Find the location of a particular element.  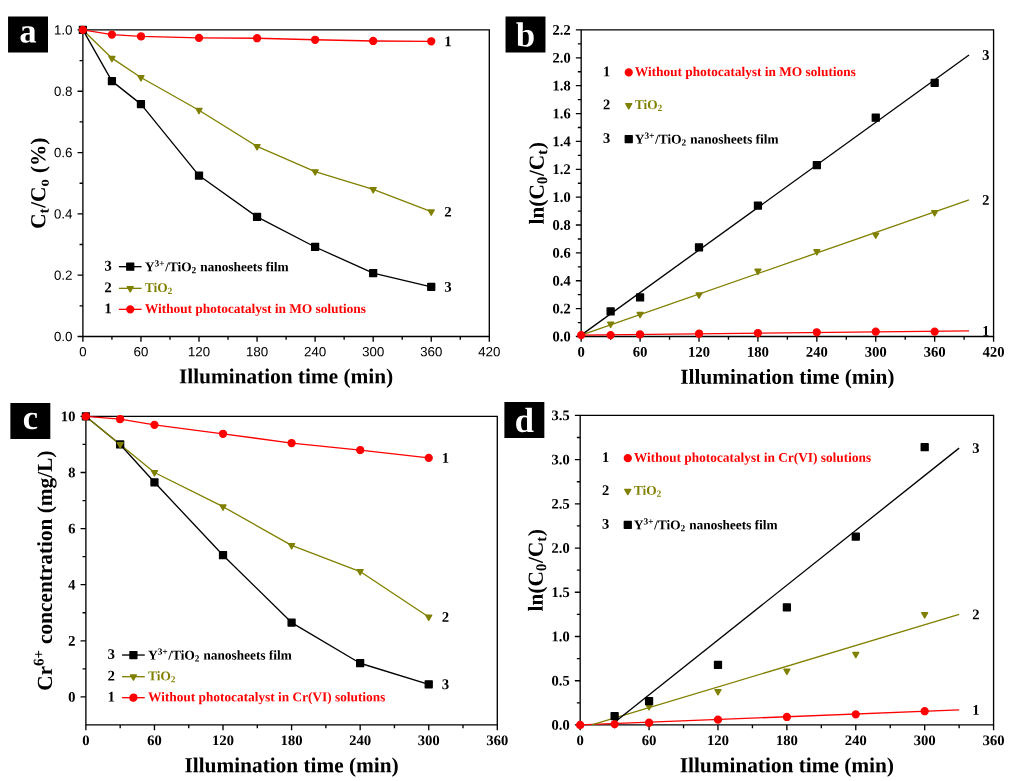

chart-title: a is located at coordinates (28, 34).